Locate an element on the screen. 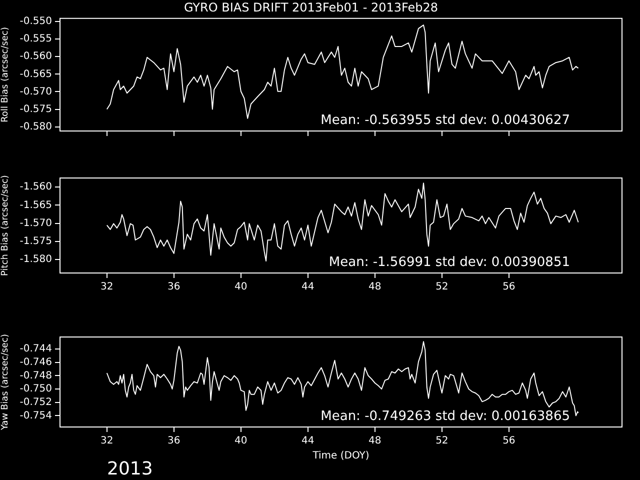 This screenshot has width=640, height=480. y-tick-label: -0.750 is located at coordinates (36, 389).